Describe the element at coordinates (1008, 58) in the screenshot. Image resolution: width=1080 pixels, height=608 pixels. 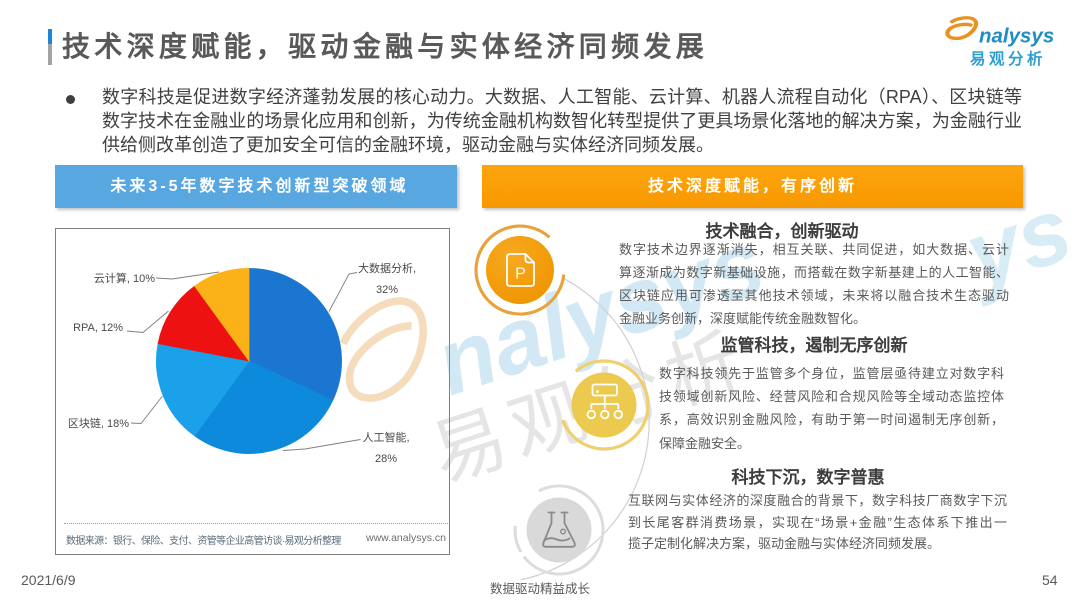
I see `svg-text: 易观分析` at that location.